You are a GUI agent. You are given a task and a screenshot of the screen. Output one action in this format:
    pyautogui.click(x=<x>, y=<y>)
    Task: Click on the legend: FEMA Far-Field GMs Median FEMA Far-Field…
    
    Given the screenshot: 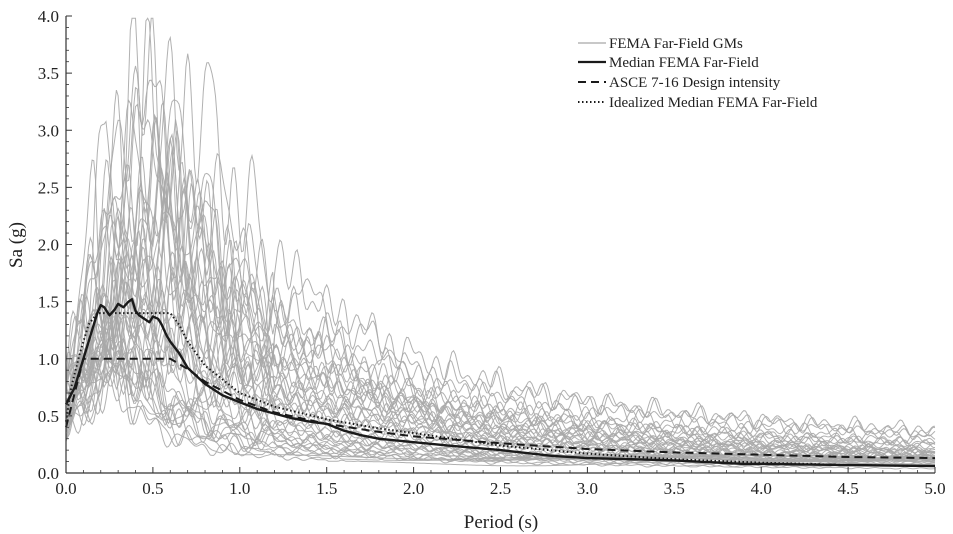 What is the action you would take?
    pyautogui.click(x=698, y=73)
    